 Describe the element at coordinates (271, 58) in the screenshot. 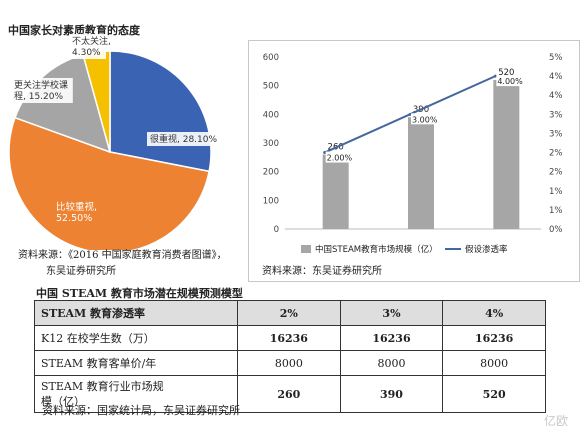

I see `left-axis-tick-label: 600` at that location.